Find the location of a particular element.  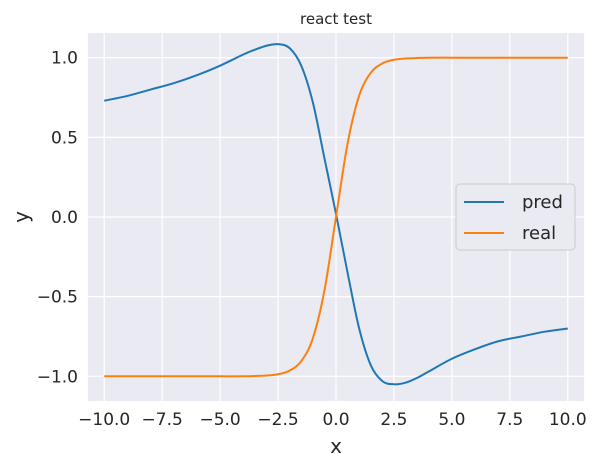

x-tick-label: −5.0 is located at coordinates (219, 420).